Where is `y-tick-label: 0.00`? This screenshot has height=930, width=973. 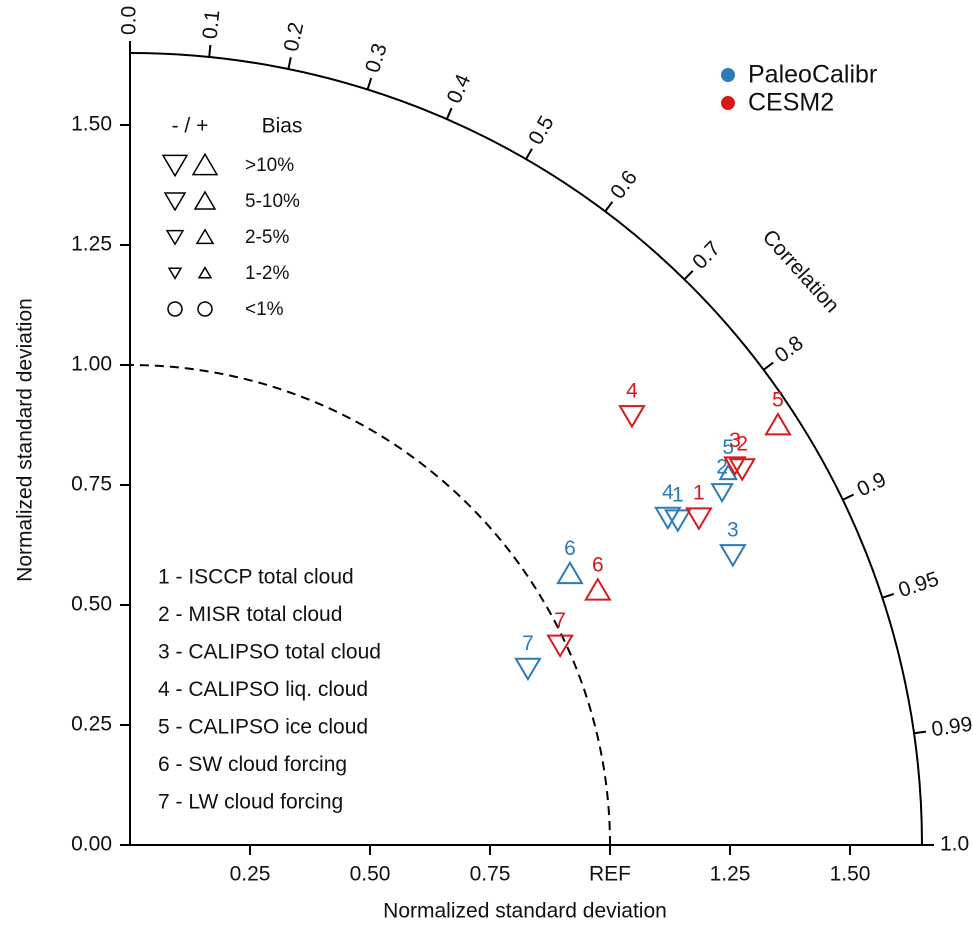
y-tick-label: 0.00 is located at coordinates (91, 844).